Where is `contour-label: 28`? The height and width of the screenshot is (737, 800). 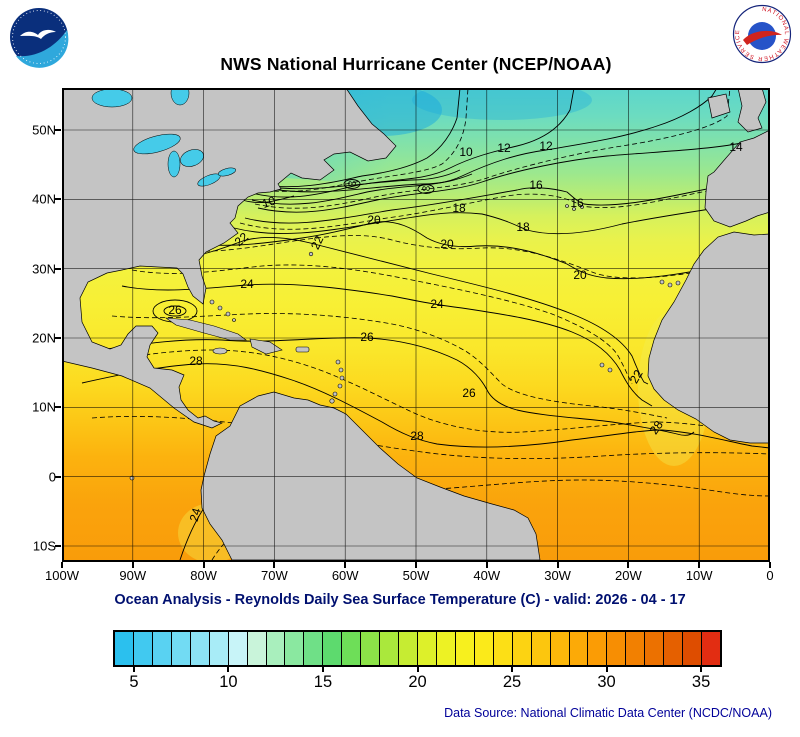 contour-label: 28 is located at coordinates (417, 436).